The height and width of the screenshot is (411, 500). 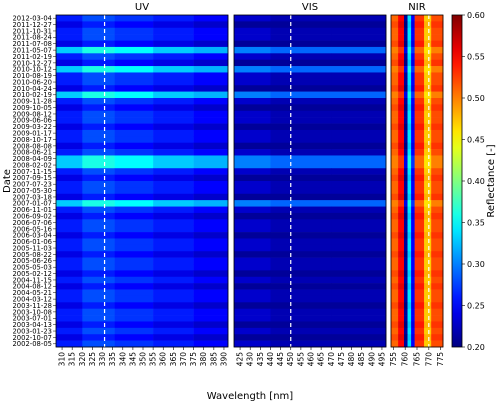 What do you see at coordinates (32, 44) in the screenshot?
I see `y-tick-label: 2011-07-08` at bounding box center [32, 44].